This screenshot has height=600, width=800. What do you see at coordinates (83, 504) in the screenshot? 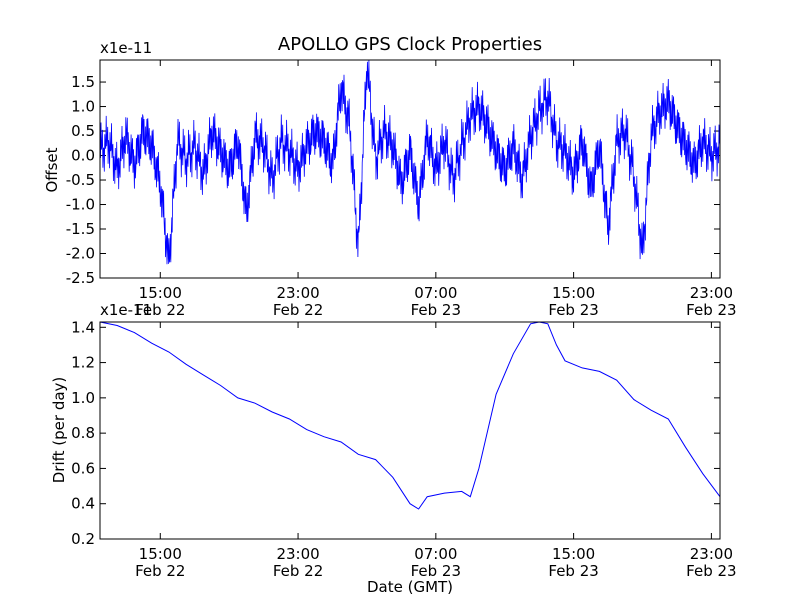
I see `drift-y-tick-label: 0.4` at bounding box center [83, 504].